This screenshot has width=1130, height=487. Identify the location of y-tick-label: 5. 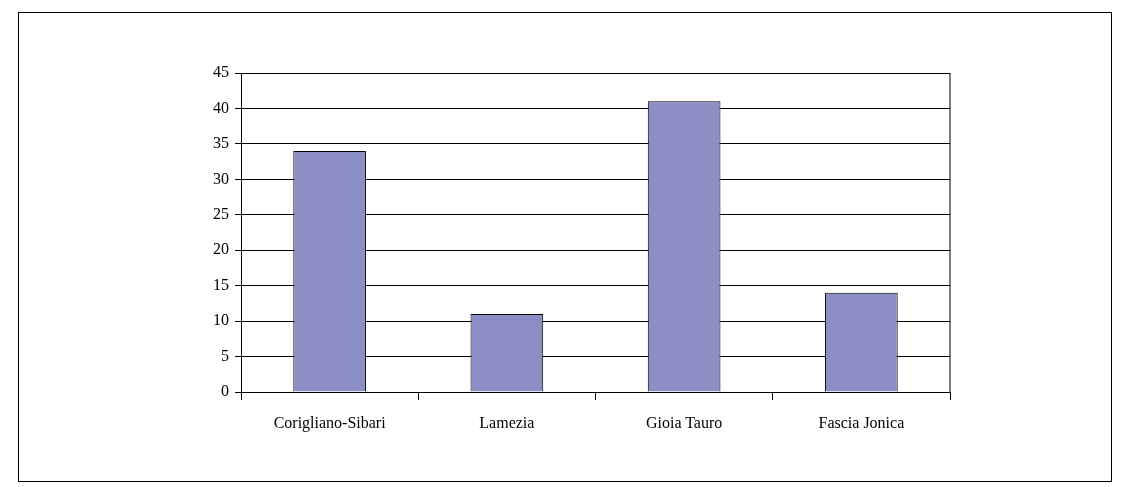
(225, 355).